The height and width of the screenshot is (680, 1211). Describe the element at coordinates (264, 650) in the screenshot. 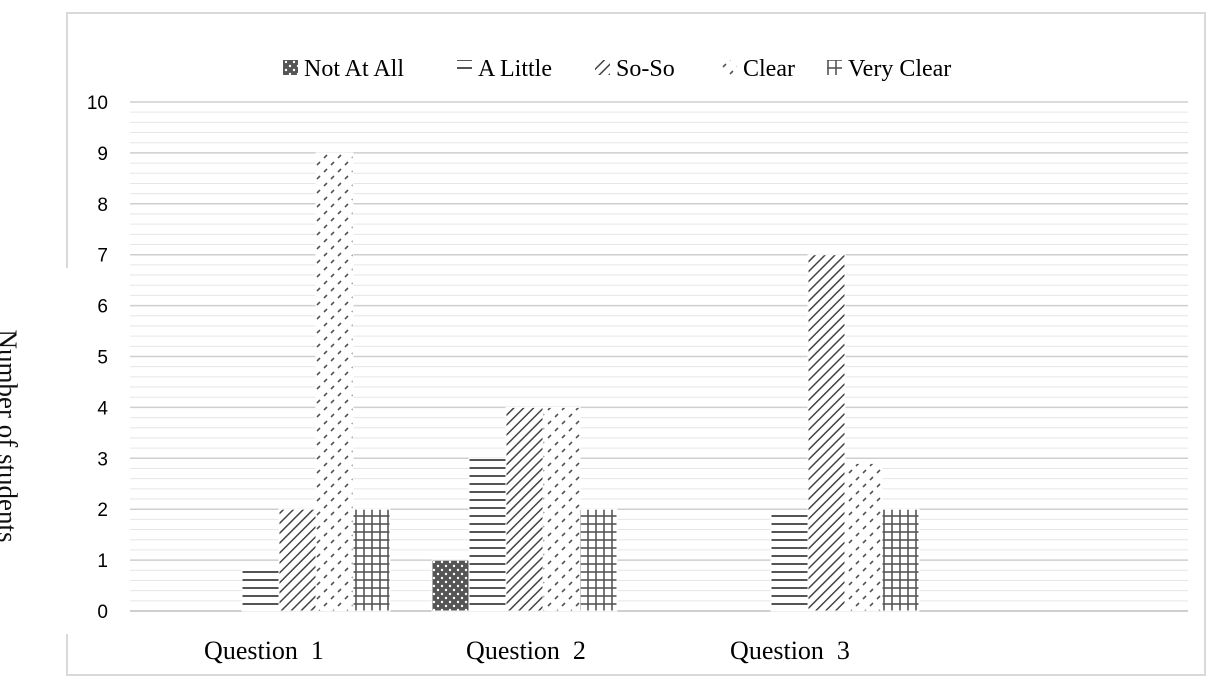

I see `x-category-label: Question 1` at that location.